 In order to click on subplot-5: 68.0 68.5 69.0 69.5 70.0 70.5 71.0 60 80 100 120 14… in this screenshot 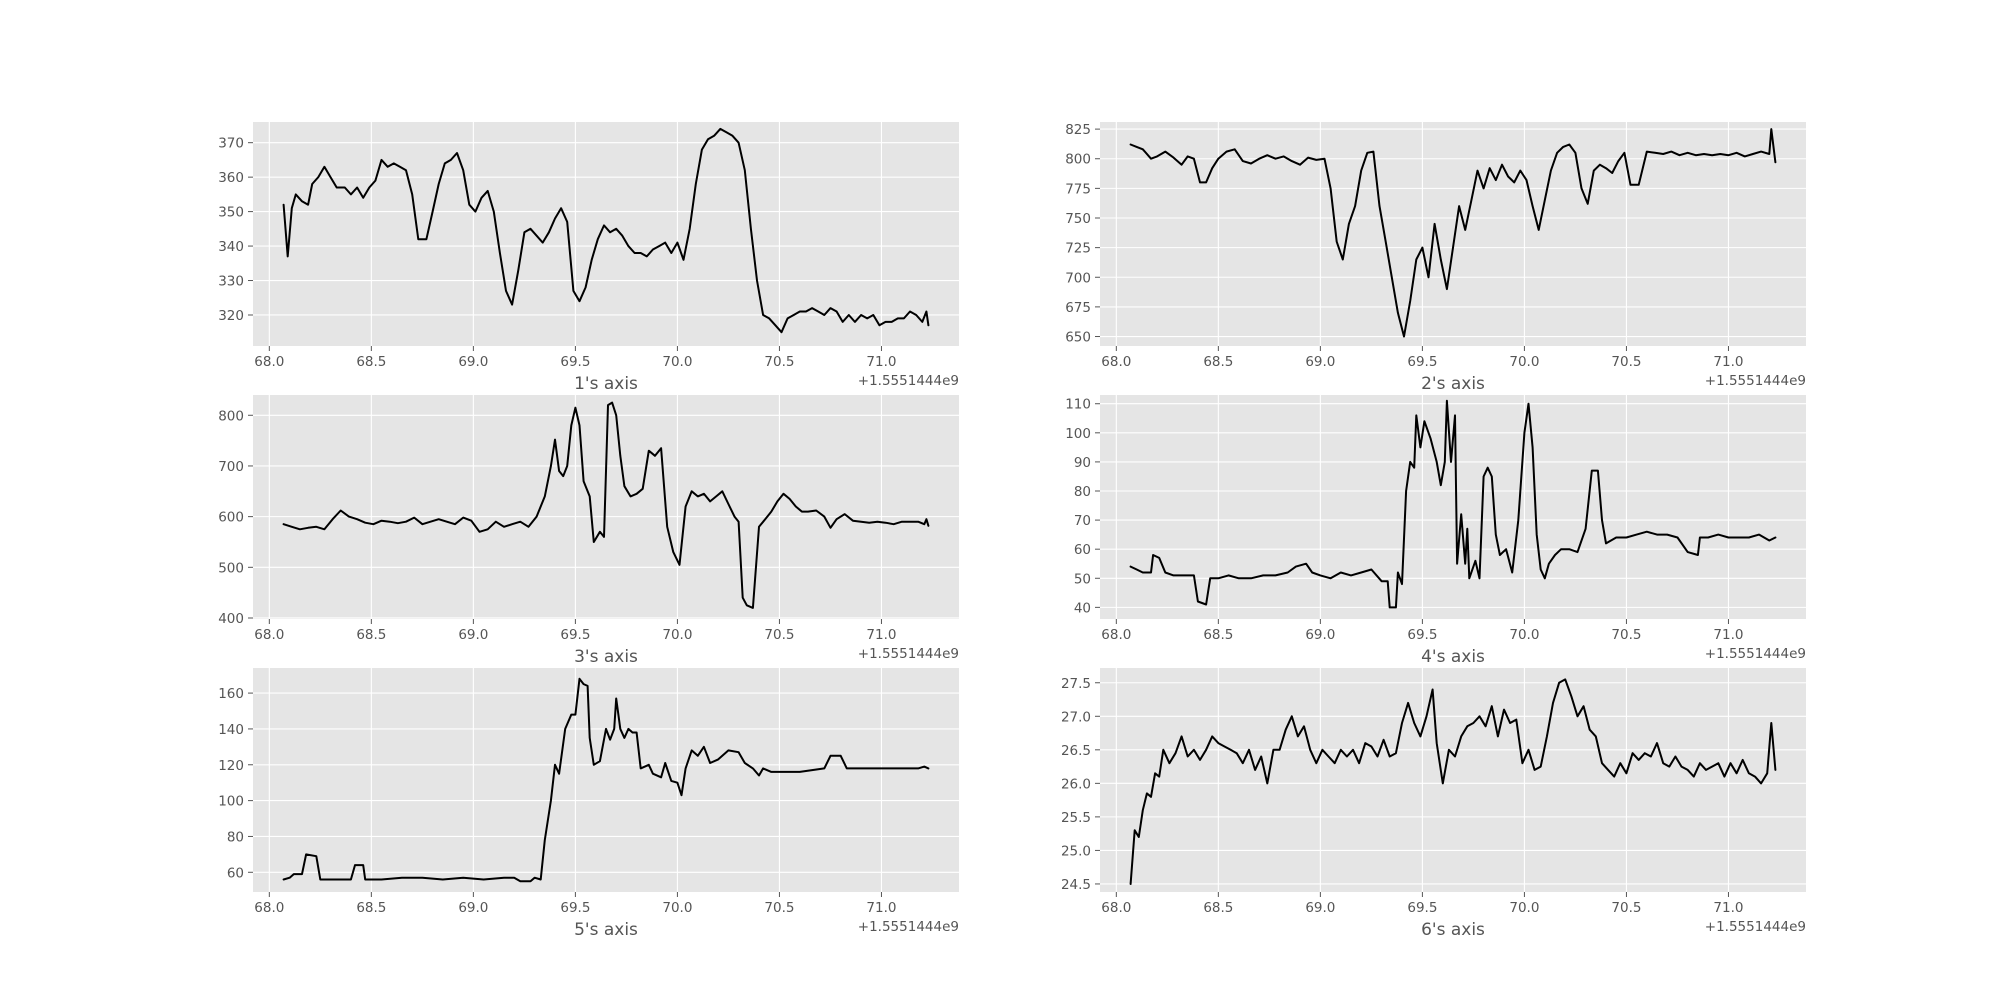, I will do `click(588, 804)`.